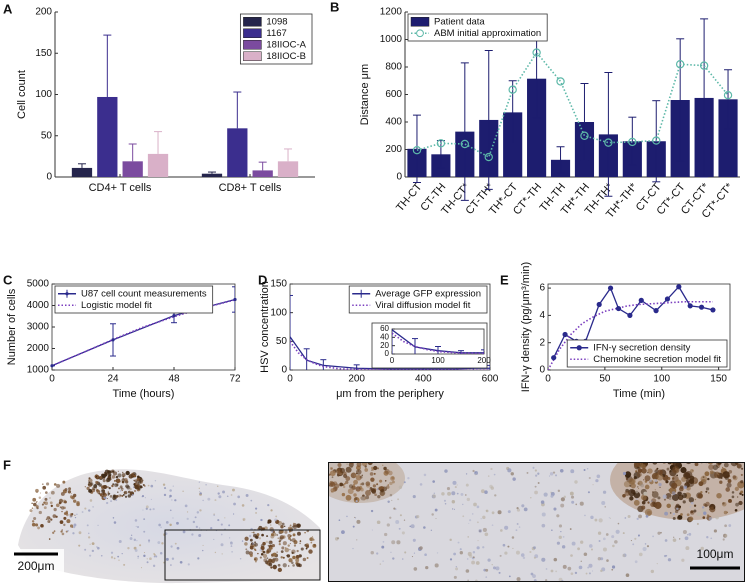 The height and width of the screenshot is (584, 747). What do you see at coordinates (384, 345) in the screenshot?
I see `y-tick-label: 20` at bounding box center [384, 345].